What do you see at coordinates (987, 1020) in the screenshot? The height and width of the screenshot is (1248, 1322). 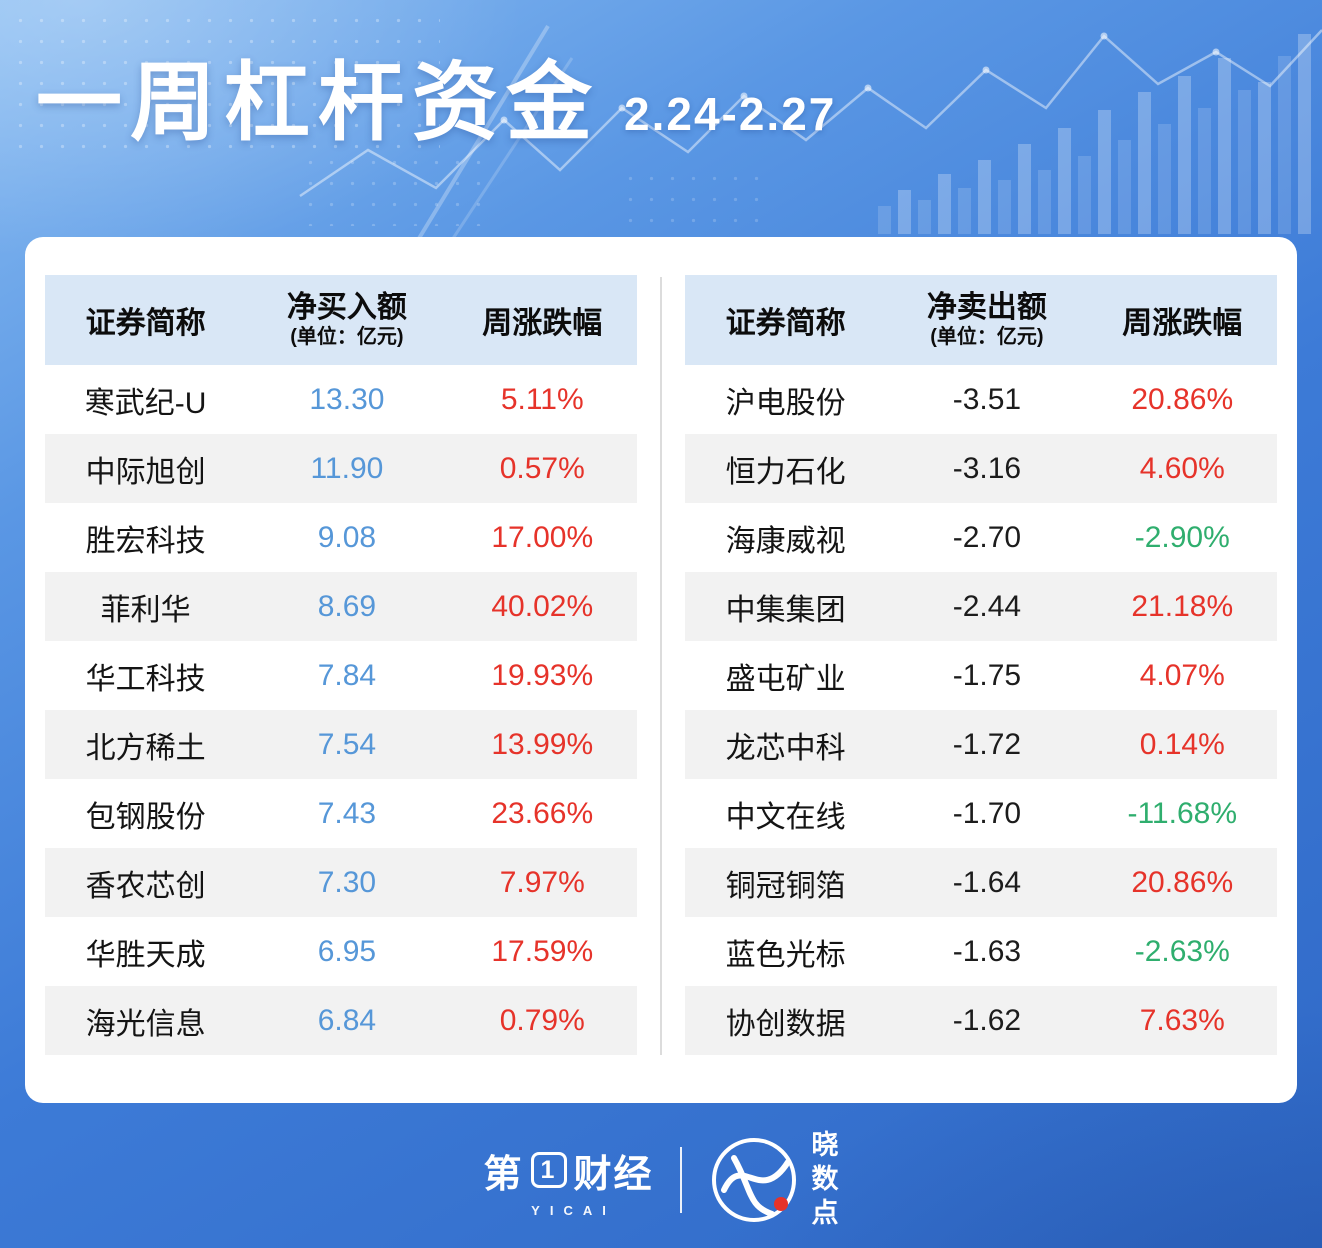 I see `net-amount: -1.62` at bounding box center [987, 1020].